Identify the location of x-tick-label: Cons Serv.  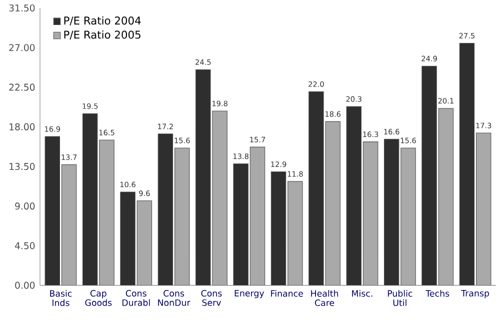
(211, 298).